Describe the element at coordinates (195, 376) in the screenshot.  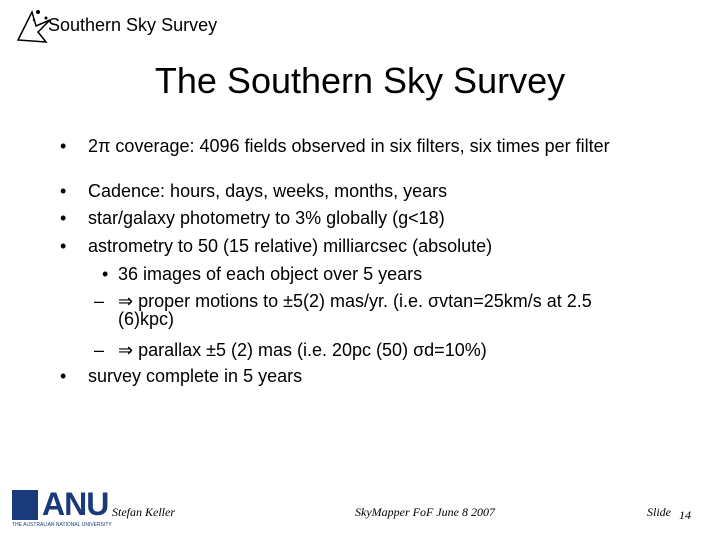
I see `bullet-text: survey complete in 5 years` at that location.